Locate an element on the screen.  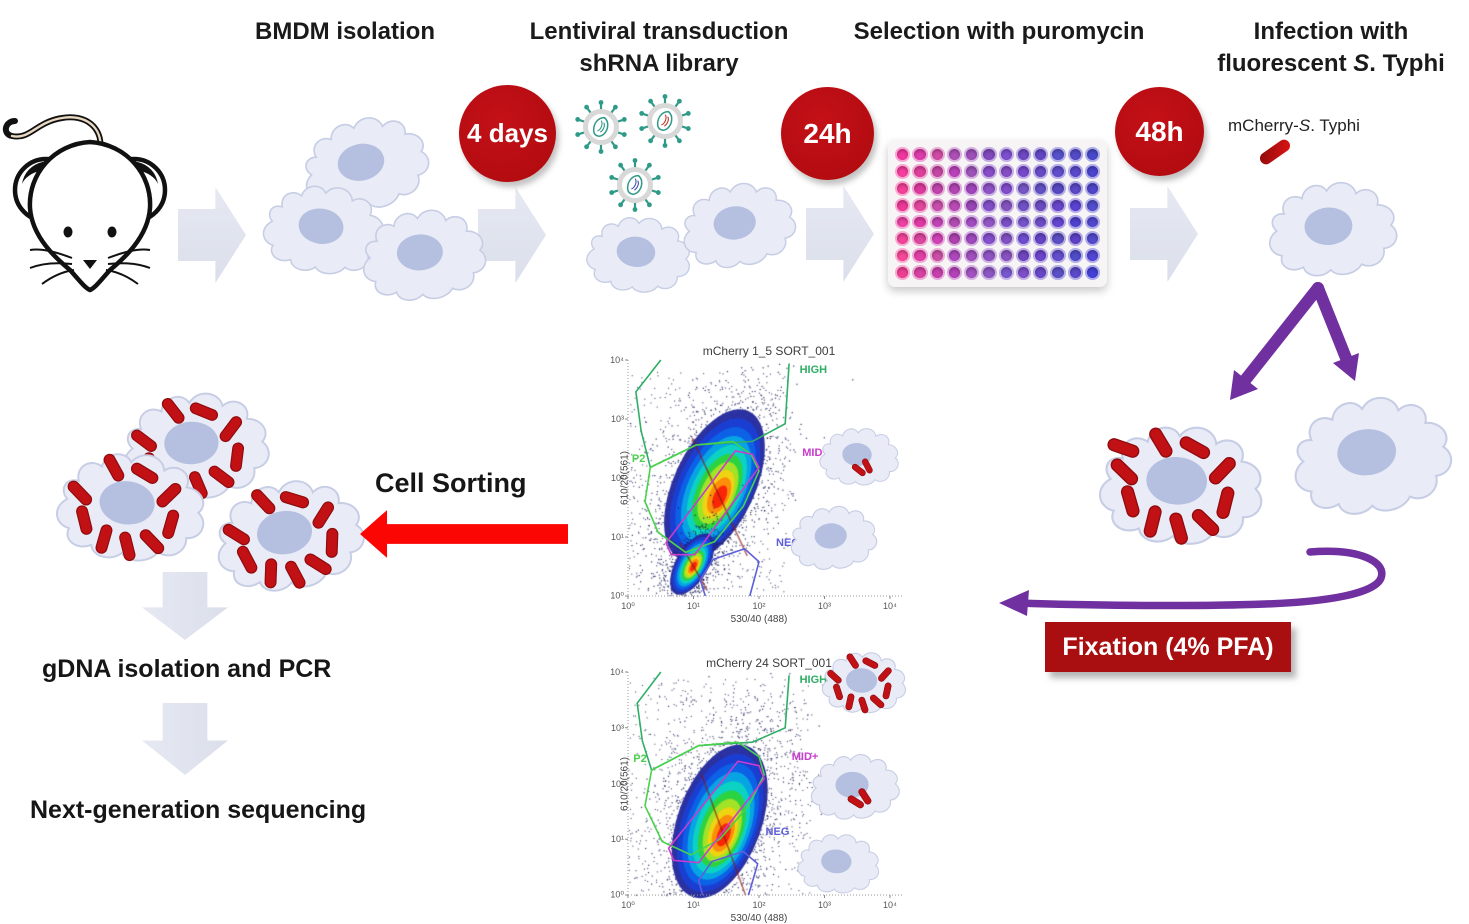
mouse-illustration is located at coordinates (85, 203).